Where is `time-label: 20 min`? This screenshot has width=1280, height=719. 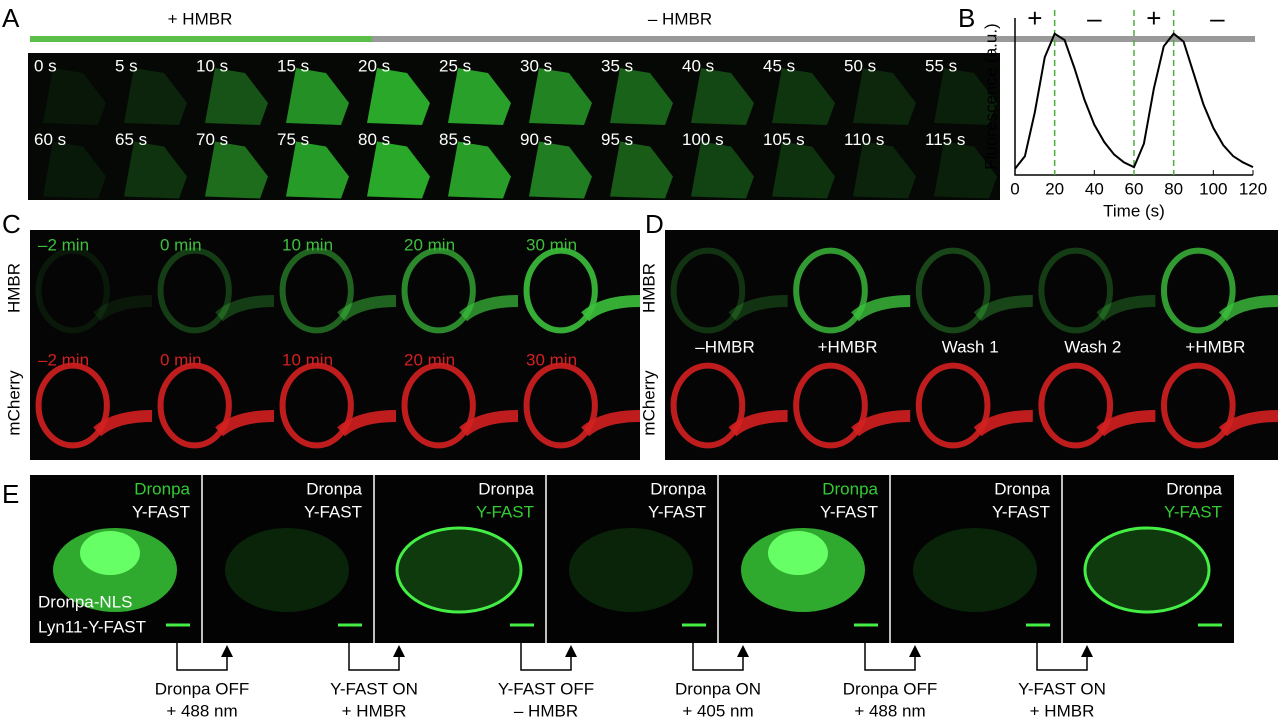 time-label: 20 min is located at coordinates (429, 359).